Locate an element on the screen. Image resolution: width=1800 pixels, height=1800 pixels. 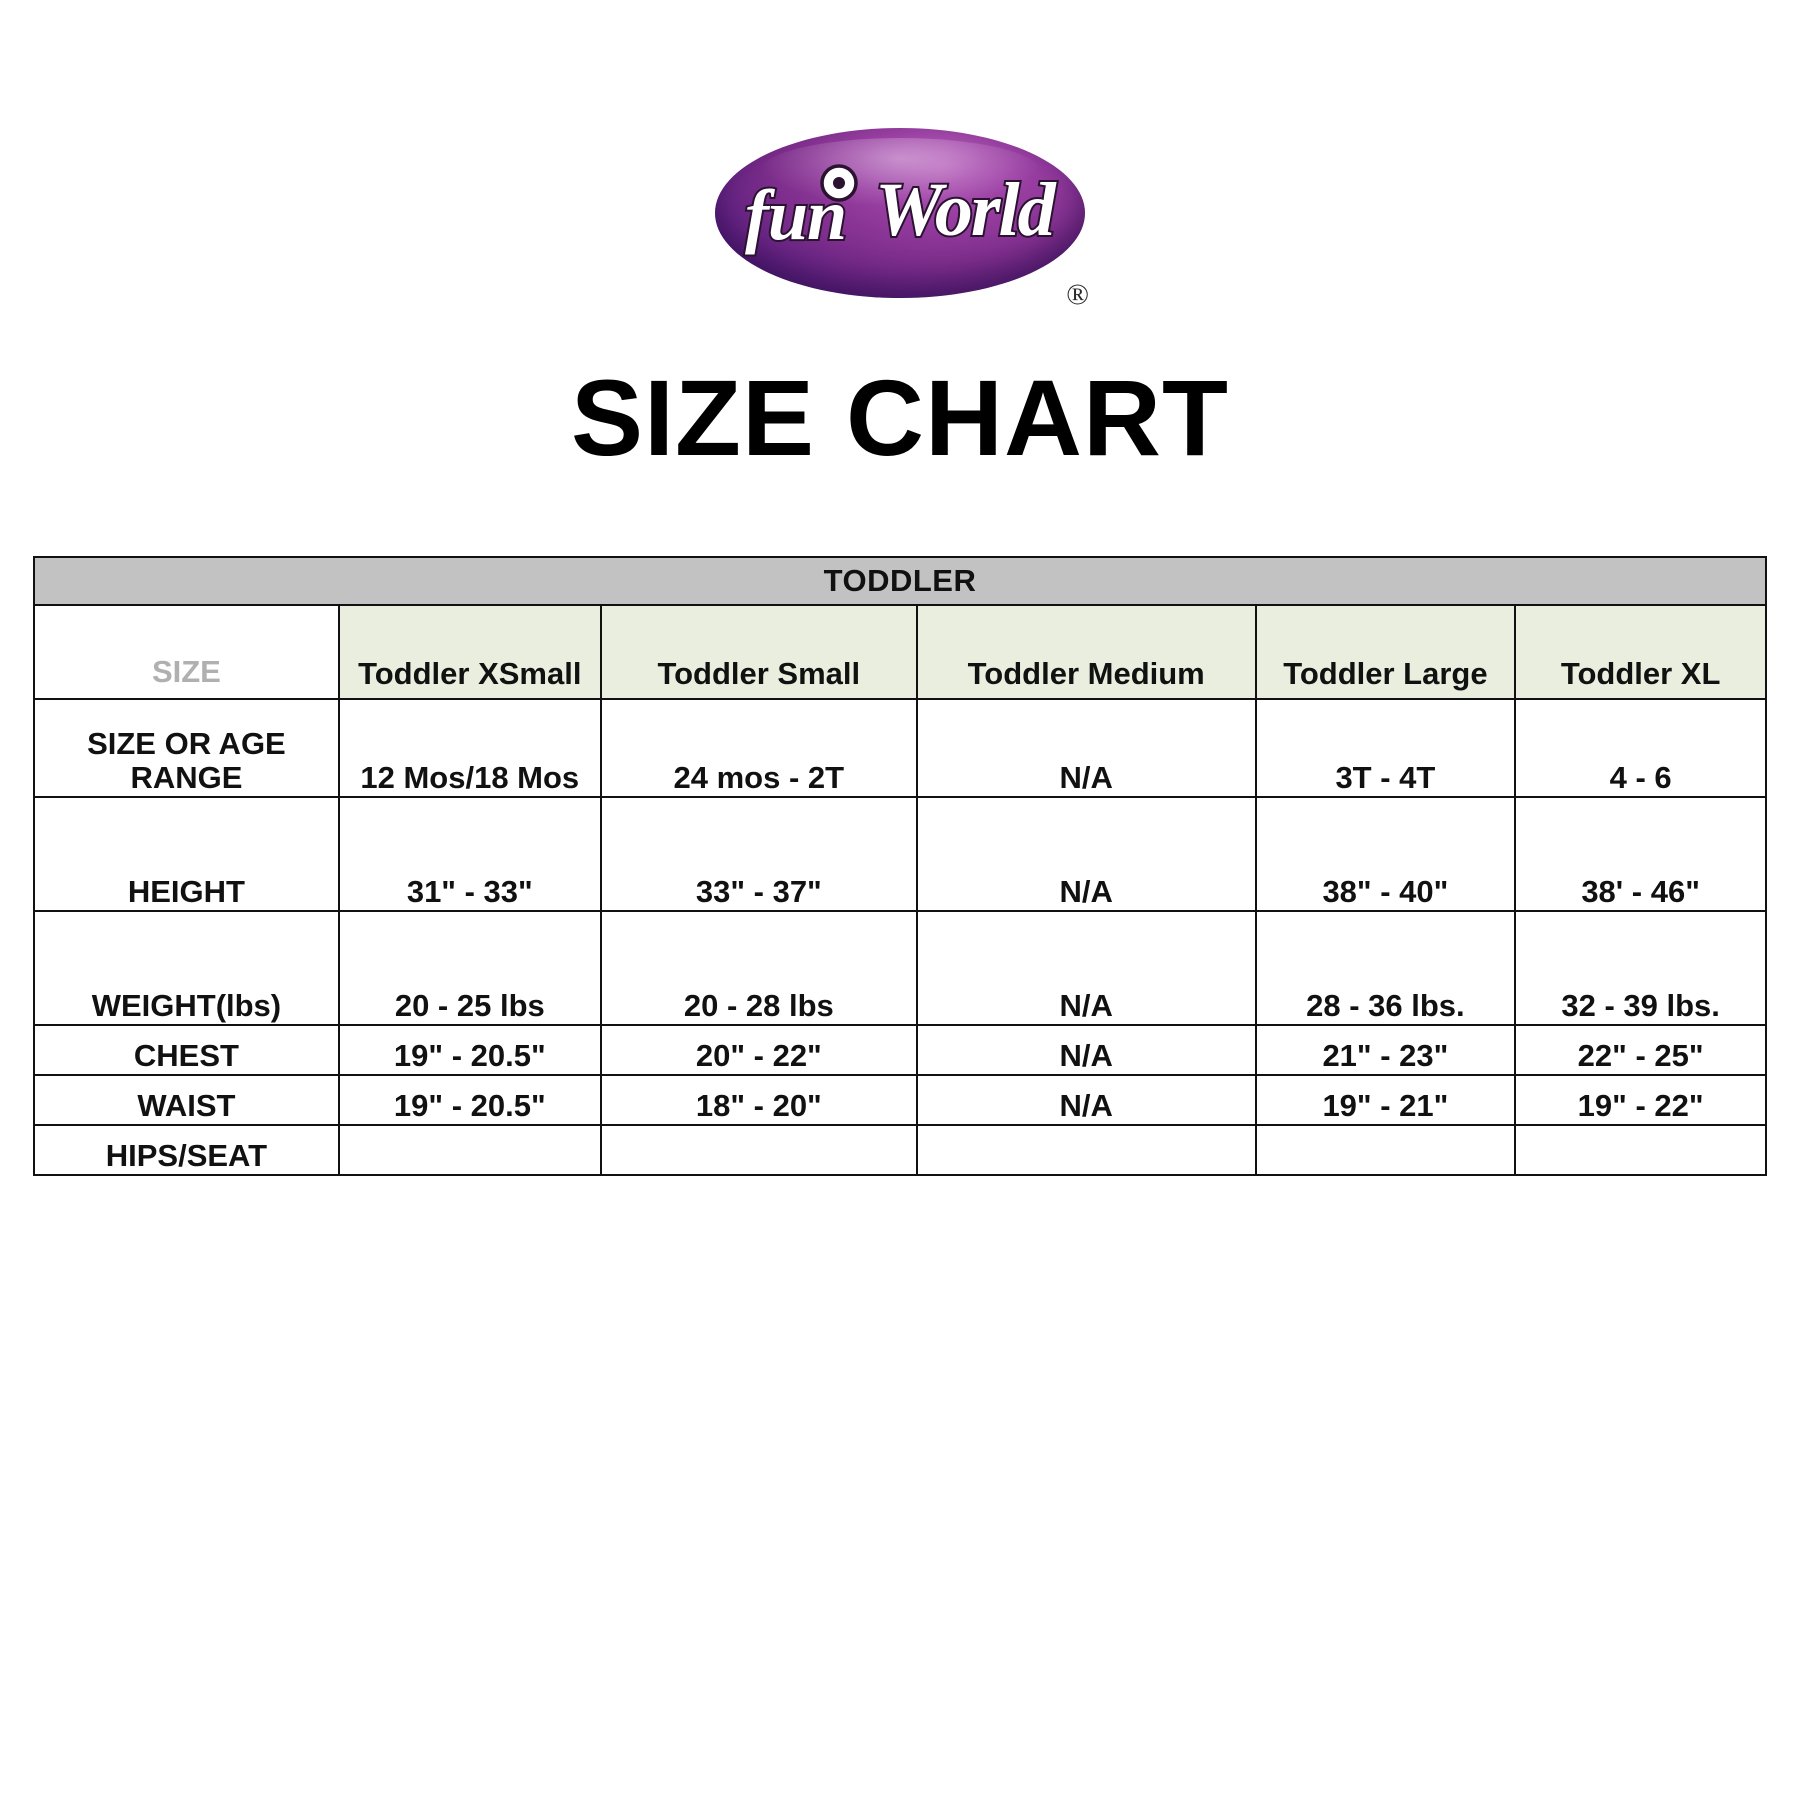
cell-chest-medium: N/A is located at coordinates (1086, 1050).